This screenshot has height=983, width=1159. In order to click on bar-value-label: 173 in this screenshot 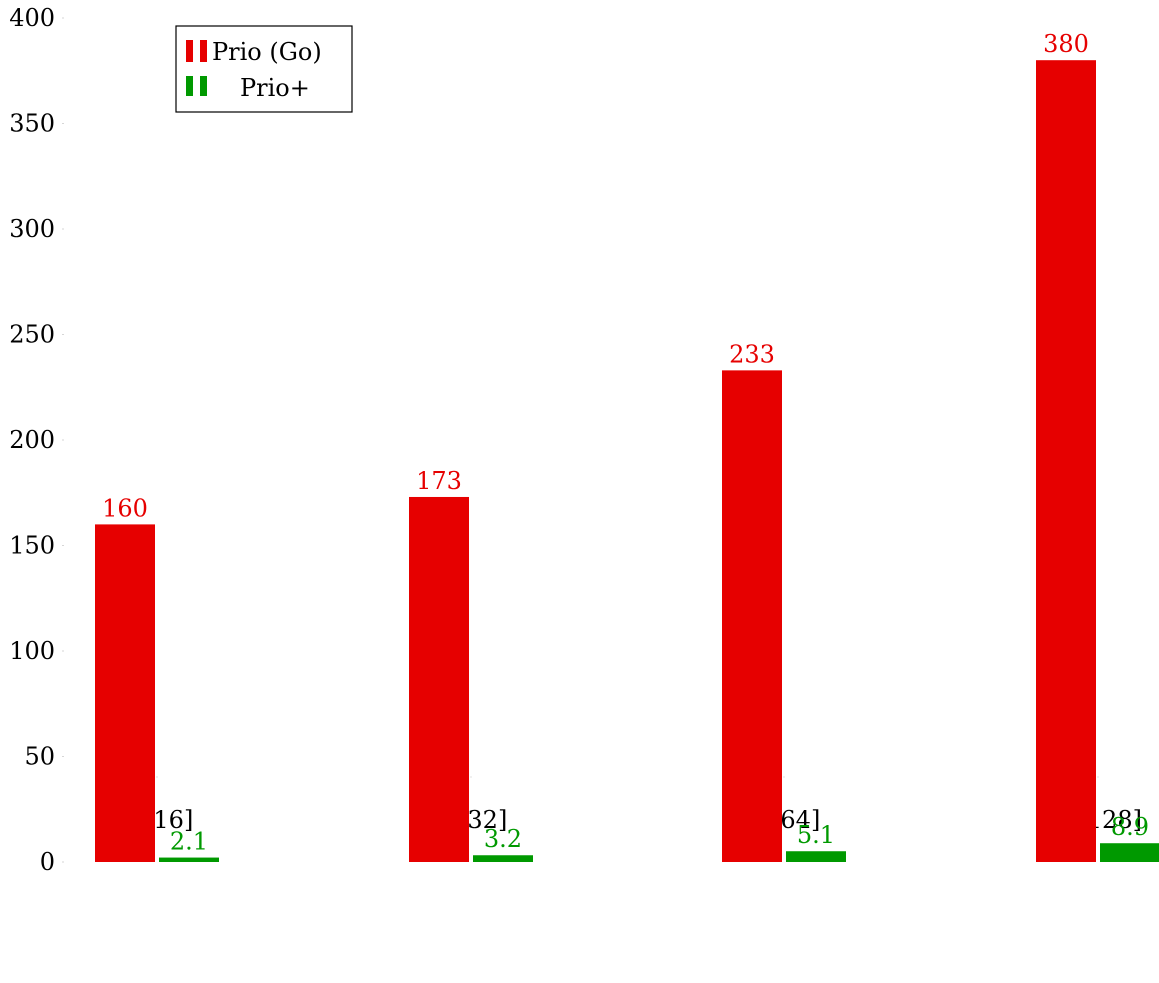, I will do `click(439, 481)`.